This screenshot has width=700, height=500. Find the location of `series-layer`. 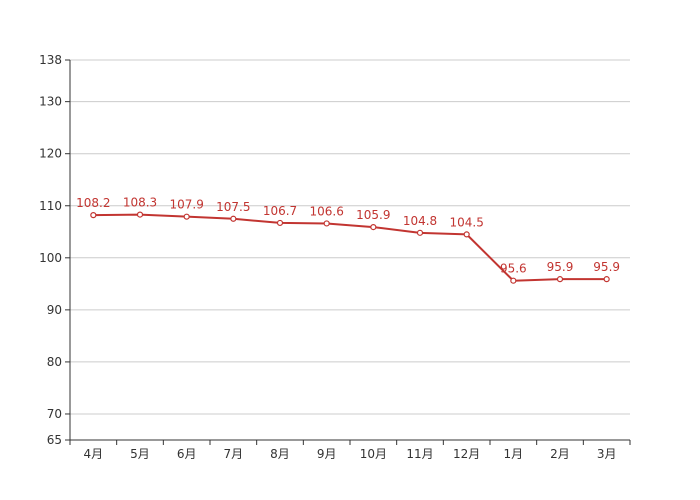

series-layer is located at coordinates (350, 247).